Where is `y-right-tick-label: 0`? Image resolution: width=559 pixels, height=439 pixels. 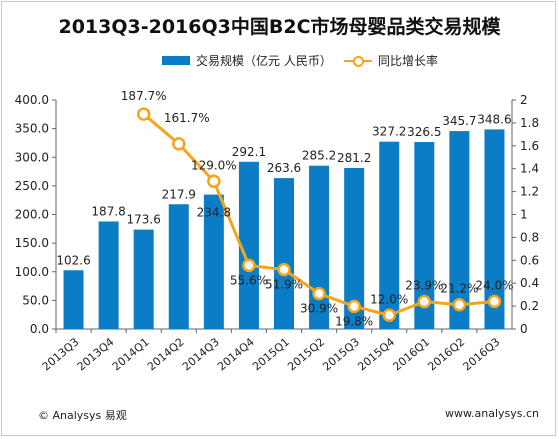 y-right-tick-label: 0 is located at coordinates (524, 329).